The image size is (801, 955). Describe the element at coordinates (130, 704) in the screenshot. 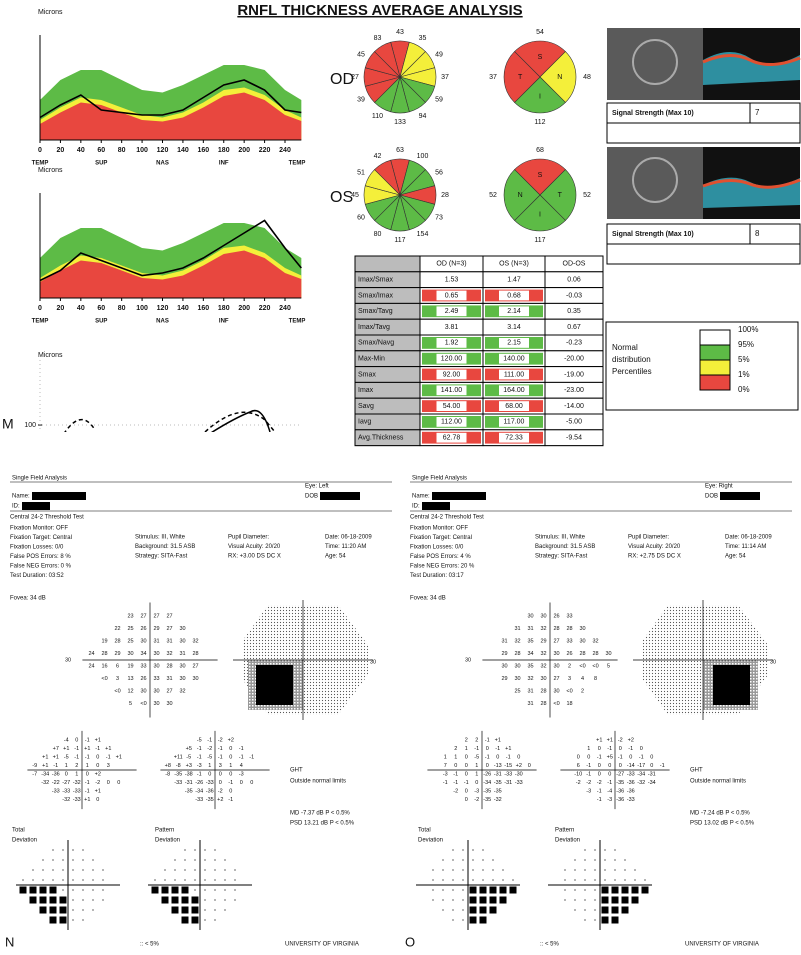

I see `field-value: 5` at that location.